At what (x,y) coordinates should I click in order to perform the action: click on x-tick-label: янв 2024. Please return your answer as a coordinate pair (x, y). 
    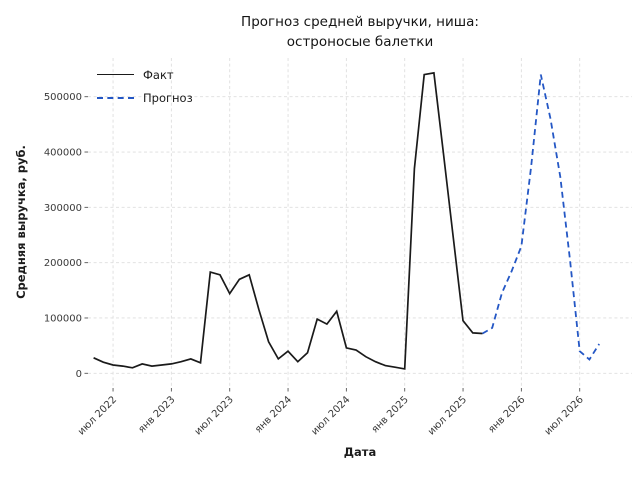
    Looking at the image, I should click on (273, 414).